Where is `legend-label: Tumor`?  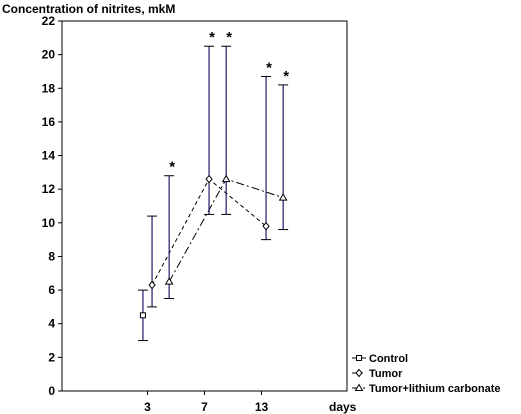
legend-label: Tumor is located at coordinates (386, 374).